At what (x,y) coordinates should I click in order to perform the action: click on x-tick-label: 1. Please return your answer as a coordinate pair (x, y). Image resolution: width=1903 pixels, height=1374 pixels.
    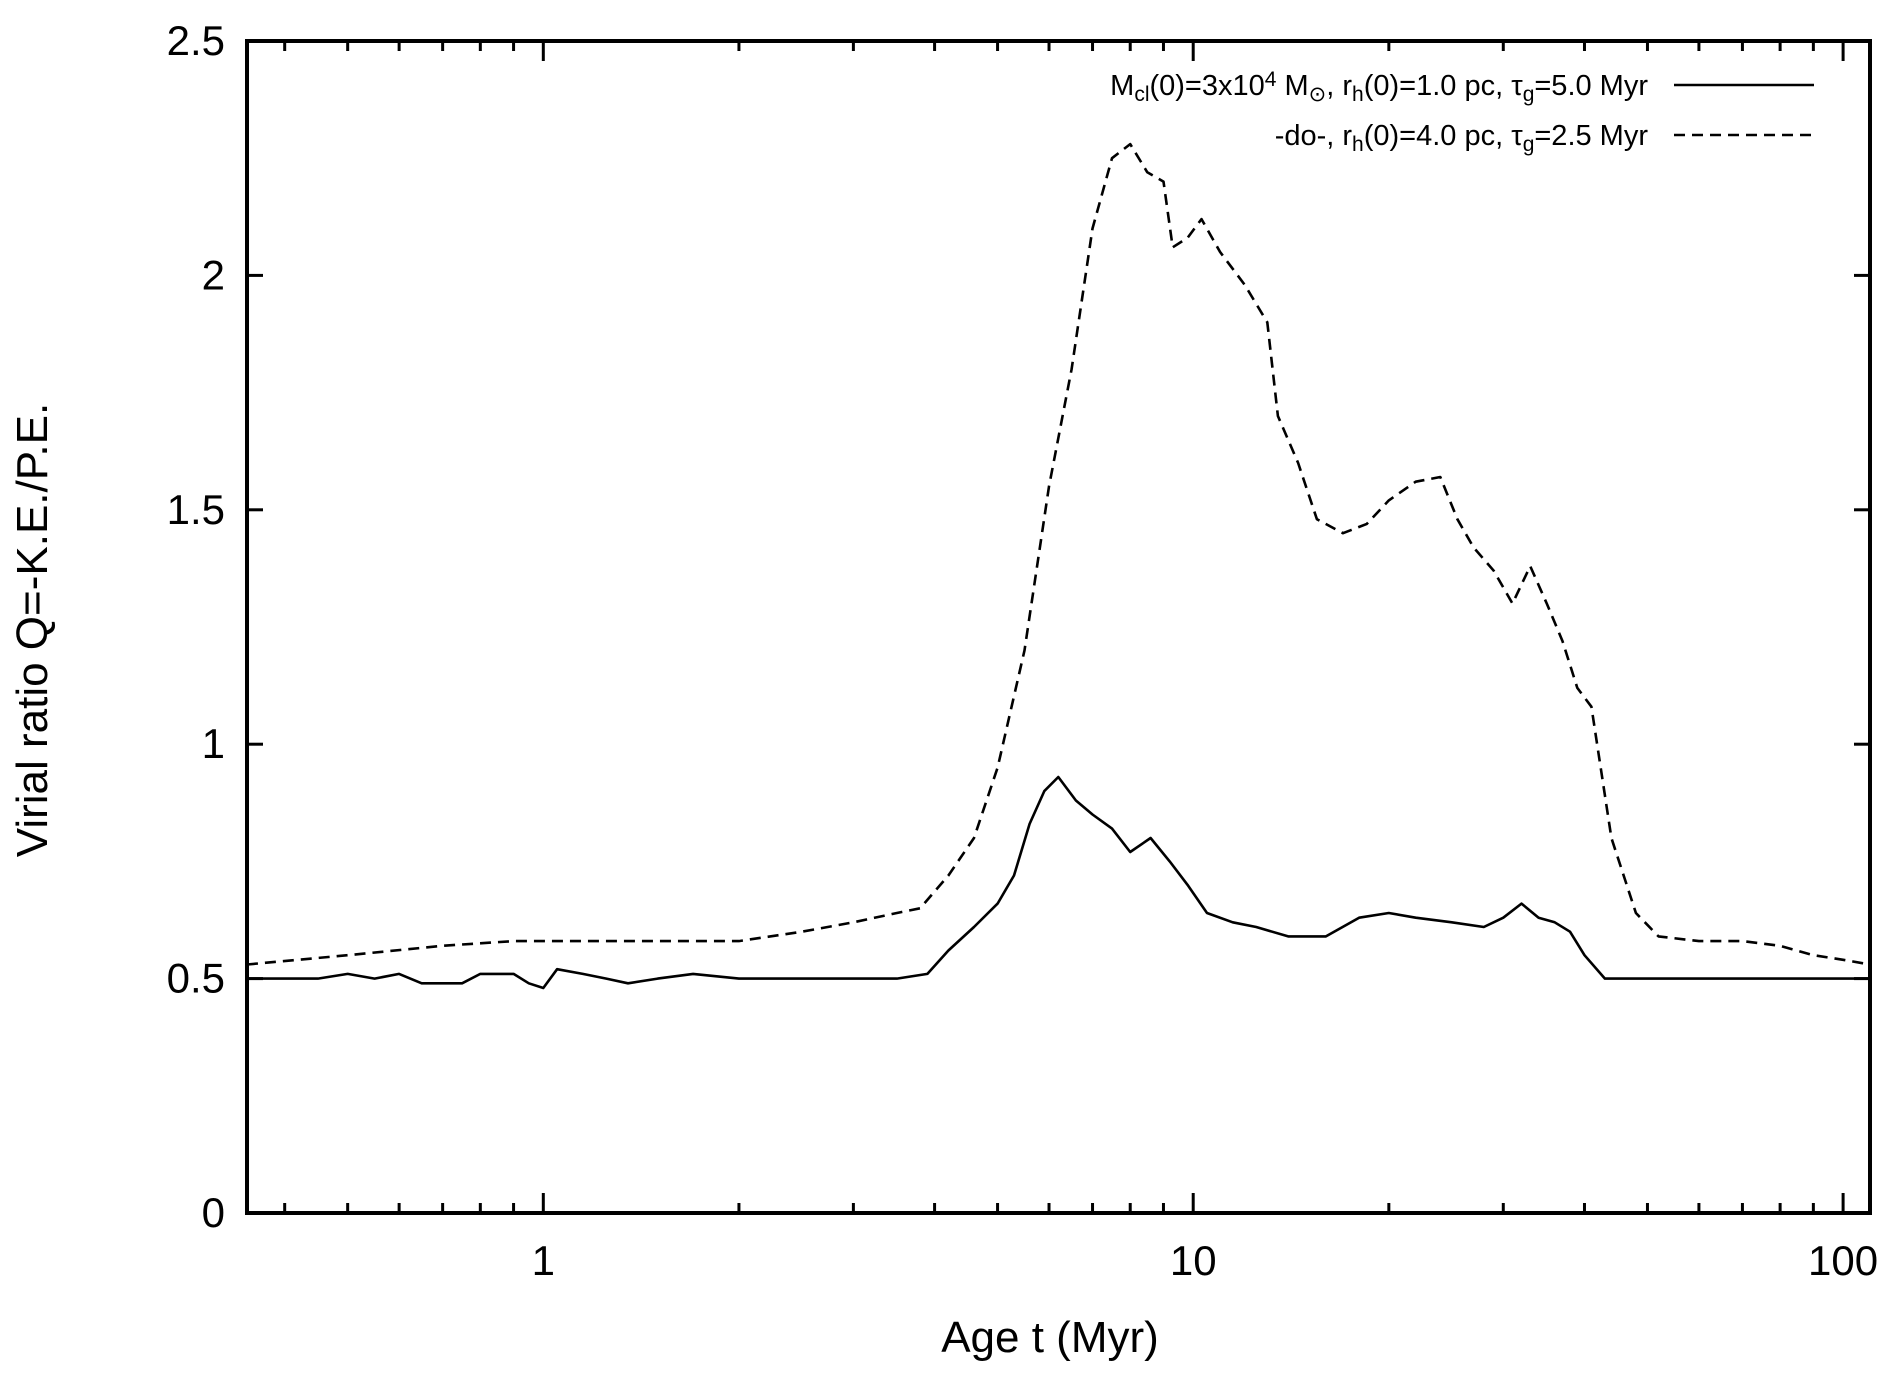
    Looking at the image, I should click on (543, 1260).